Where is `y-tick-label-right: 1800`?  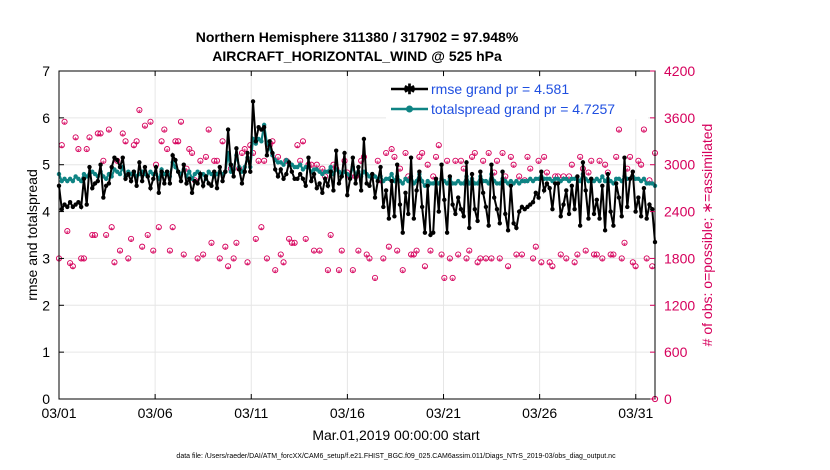
y-tick-label-right: 1800 is located at coordinates (679, 258).